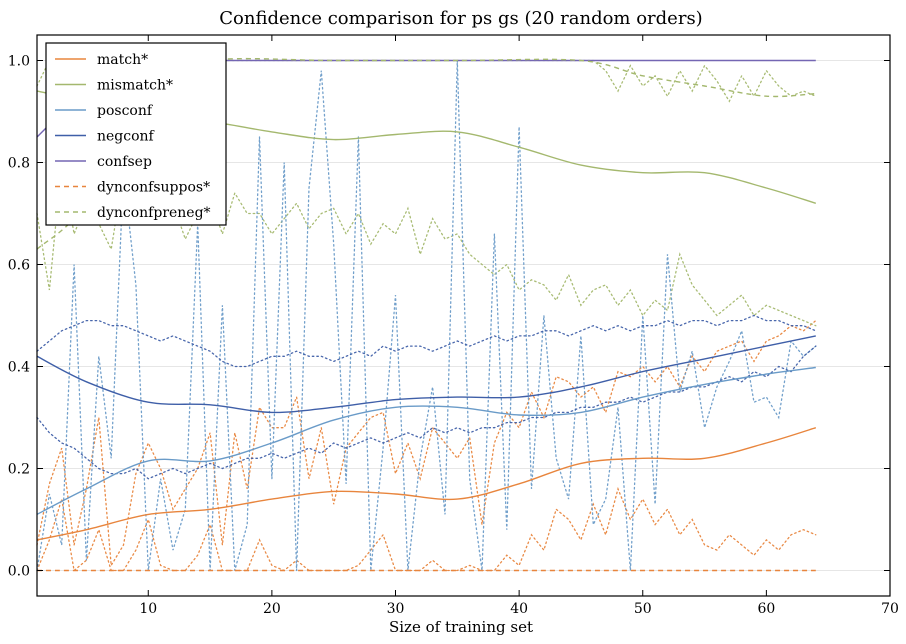 The image size is (906, 644). I want to click on legend-label-2: posconf, so click(125, 111).